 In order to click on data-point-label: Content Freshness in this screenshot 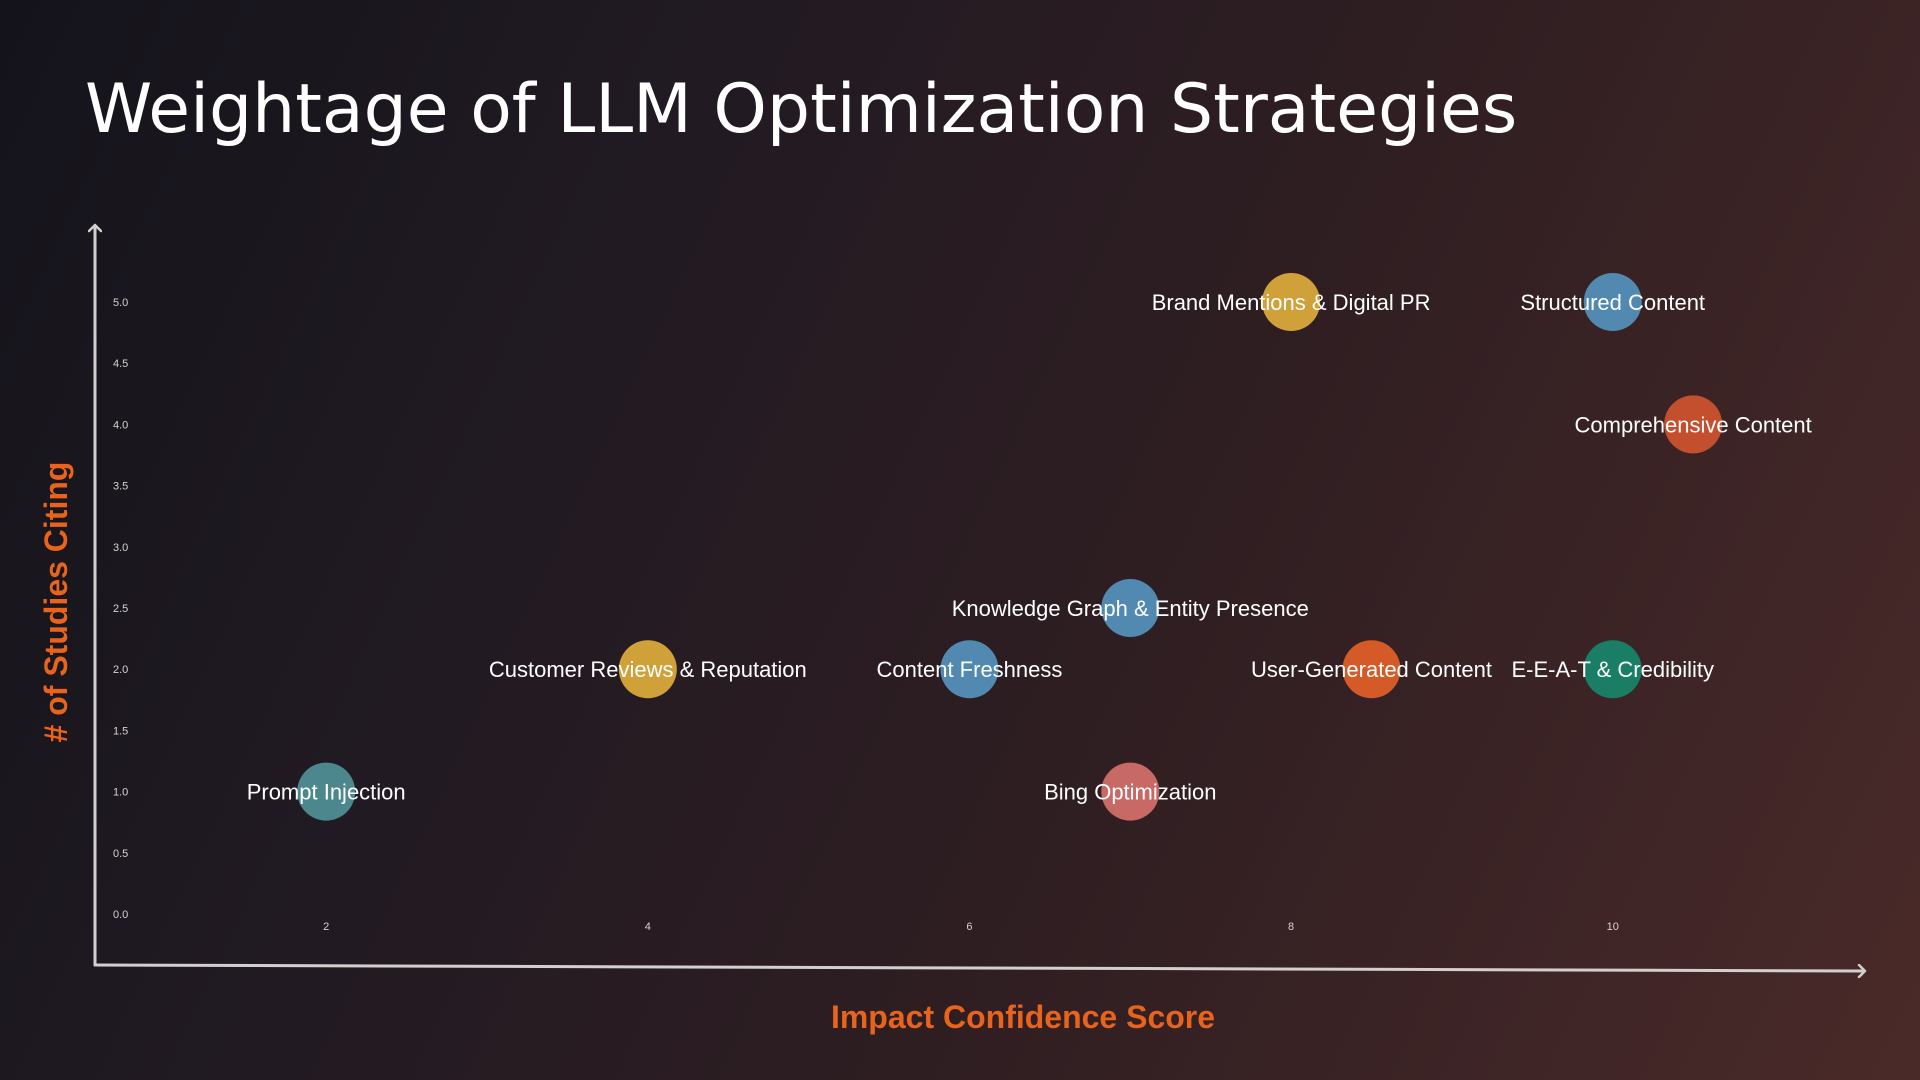, I will do `click(970, 669)`.